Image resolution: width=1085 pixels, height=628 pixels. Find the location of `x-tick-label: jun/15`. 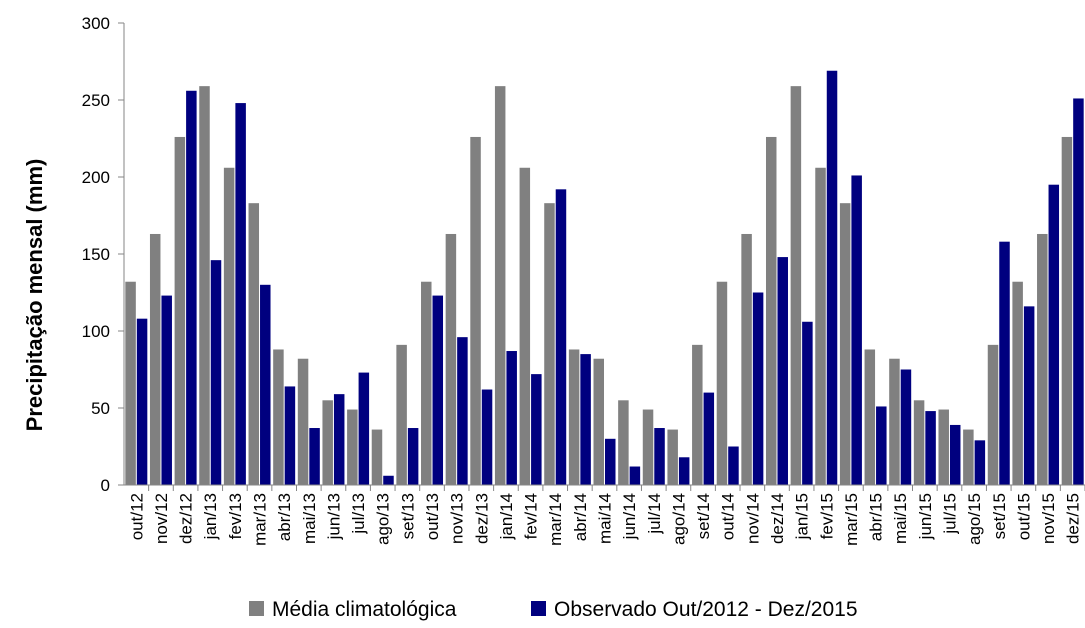

x-tick-label: jun/15 is located at coordinates (925, 516).